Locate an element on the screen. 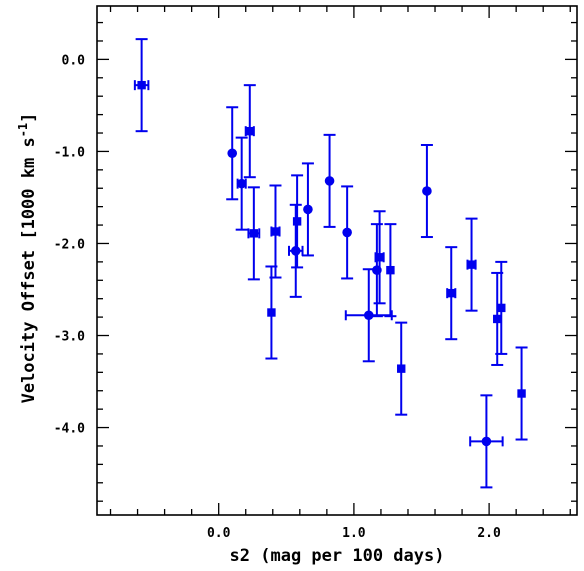 Image resolution: width=584 pixels, height=571 pixels. y-tick-label: -3.0 is located at coordinates (69, 337).